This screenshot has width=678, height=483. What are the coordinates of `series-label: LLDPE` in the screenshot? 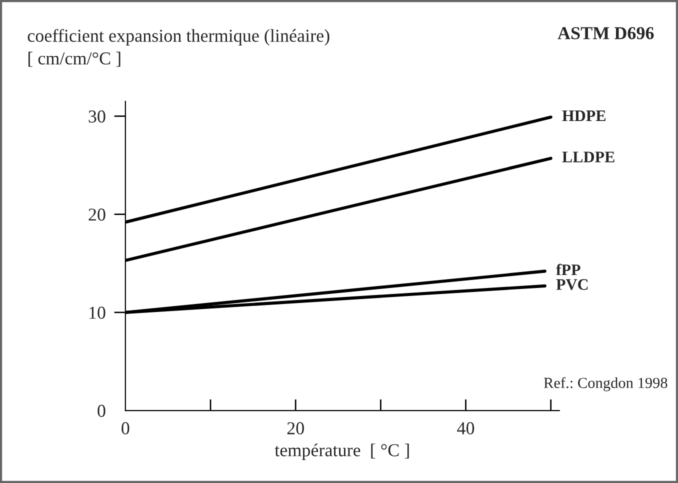 It's located at (588, 157).